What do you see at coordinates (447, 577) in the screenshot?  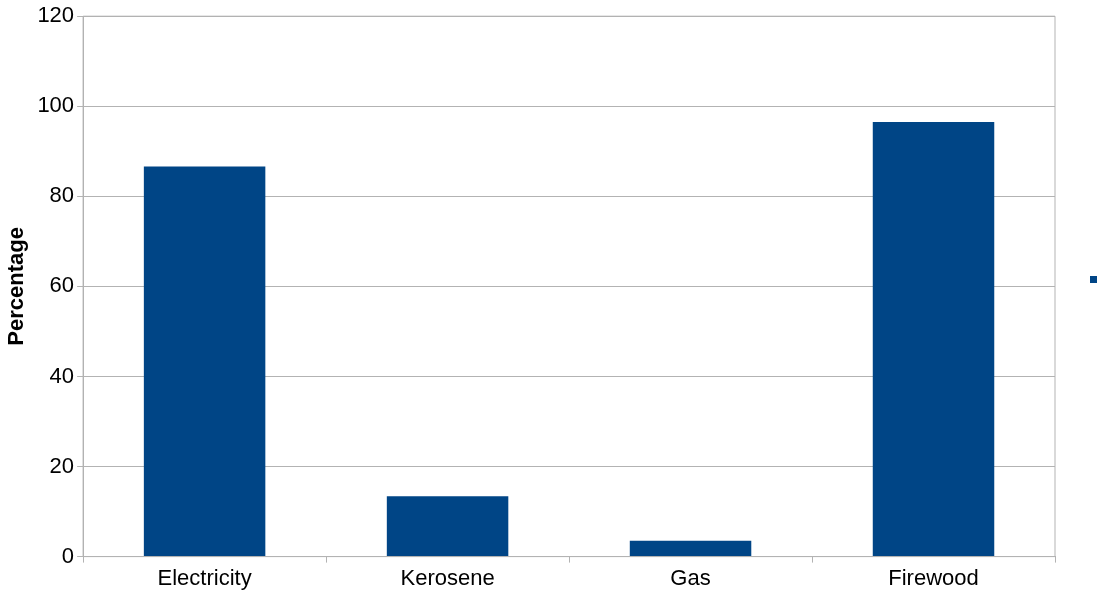 I see `x-tick-label: Kerosene` at bounding box center [447, 577].